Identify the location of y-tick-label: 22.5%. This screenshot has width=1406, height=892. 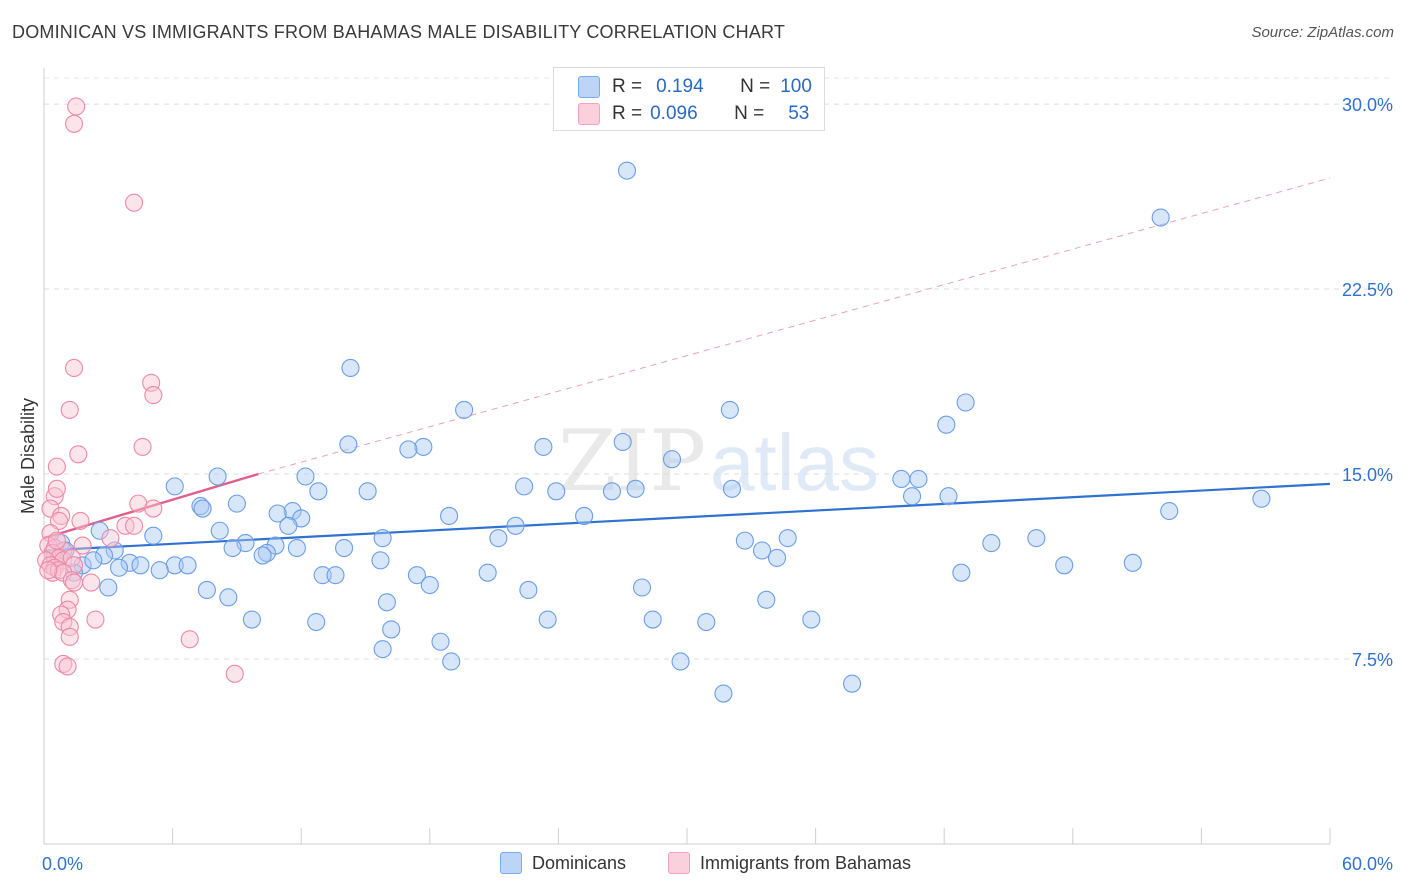
(1367, 290).